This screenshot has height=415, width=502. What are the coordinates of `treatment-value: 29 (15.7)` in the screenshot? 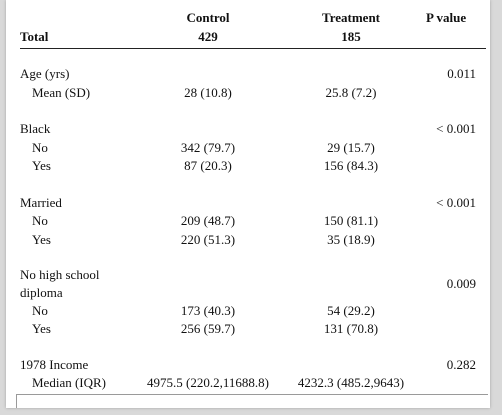 It's located at (351, 147).